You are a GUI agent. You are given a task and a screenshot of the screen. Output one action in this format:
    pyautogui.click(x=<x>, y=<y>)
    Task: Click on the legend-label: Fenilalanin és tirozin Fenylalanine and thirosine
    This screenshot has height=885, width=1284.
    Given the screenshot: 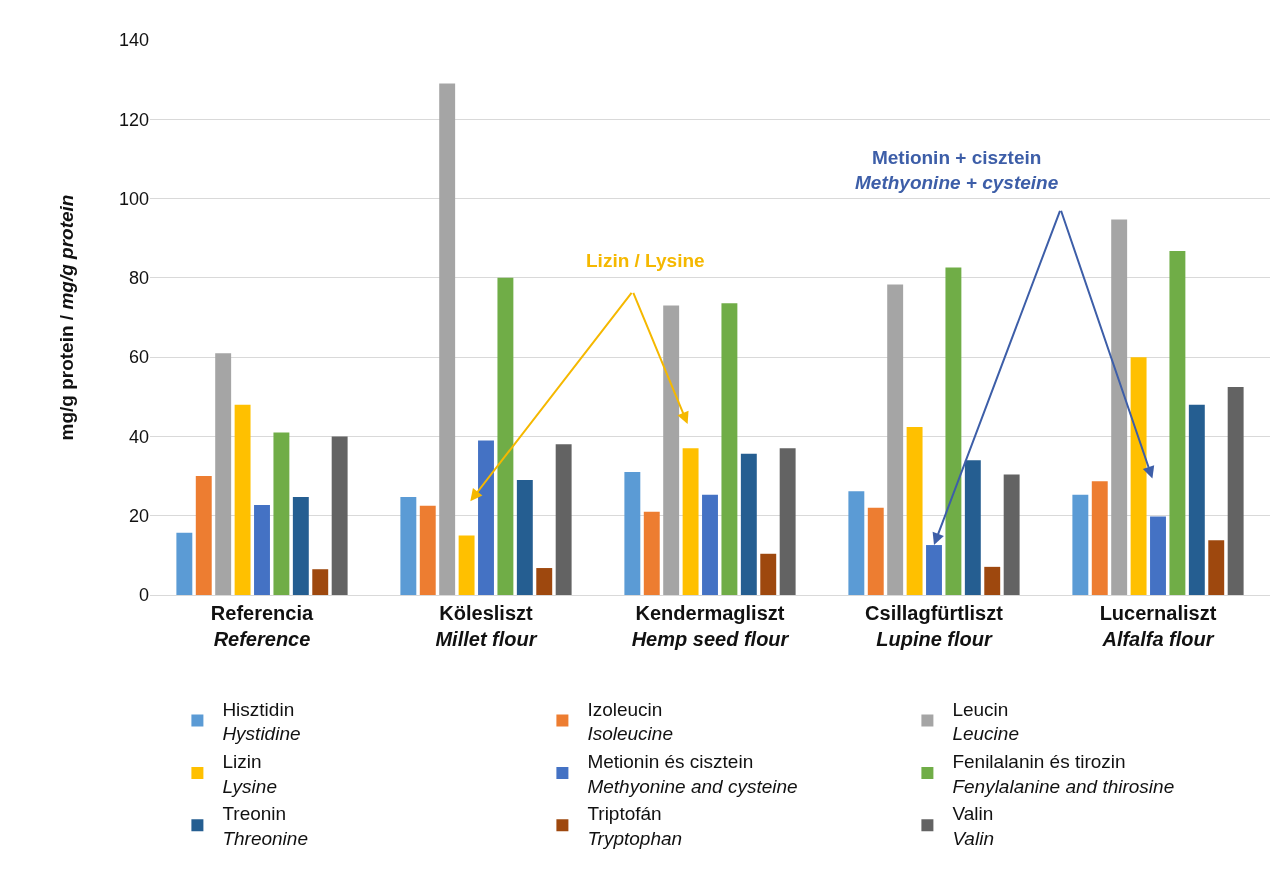 What is the action you would take?
    pyautogui.click(x=1063, y=774)
    